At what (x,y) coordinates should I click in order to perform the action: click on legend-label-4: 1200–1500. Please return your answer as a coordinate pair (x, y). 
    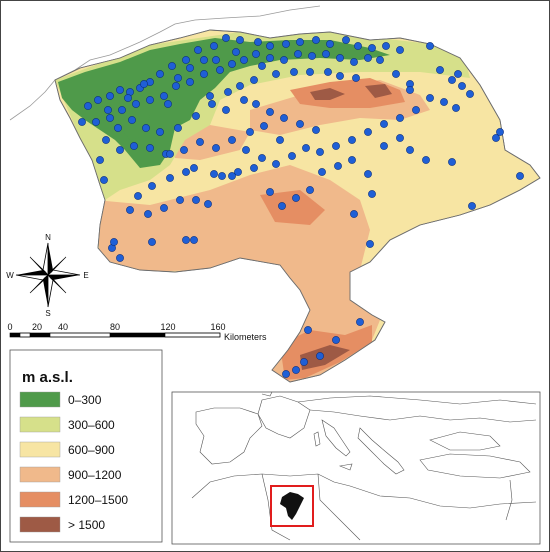
    Looking at the image, I should click on (98, 500).